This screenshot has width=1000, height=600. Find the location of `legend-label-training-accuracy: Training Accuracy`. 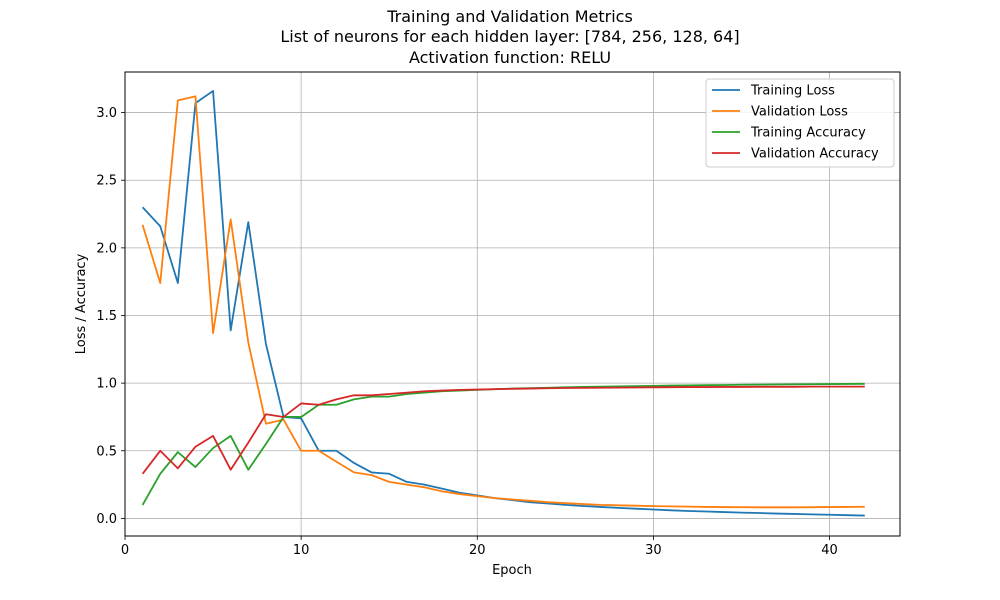

legend-label-training-accuracy: Training Accuracy is located at coordinates (808, 133).